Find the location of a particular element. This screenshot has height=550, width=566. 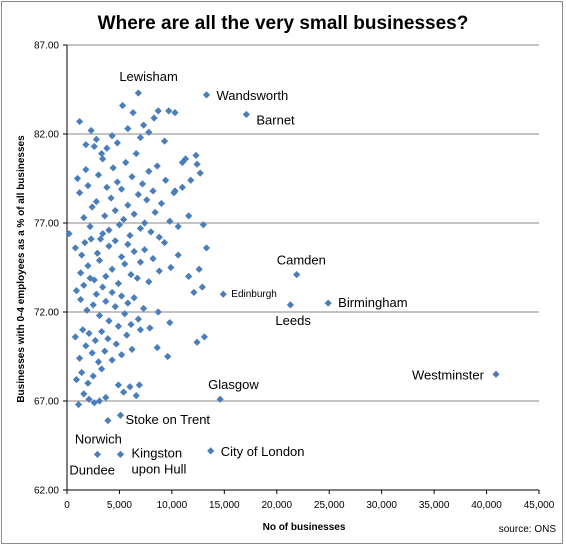

point-label: Kingston upon Hull is located at coordinates (158, 460).